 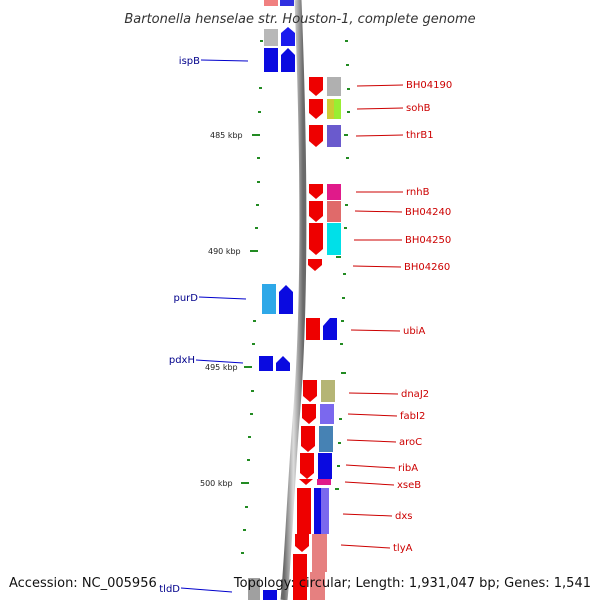 I want to click on gene-arrow-pdxH, so click(x=283, y=363).